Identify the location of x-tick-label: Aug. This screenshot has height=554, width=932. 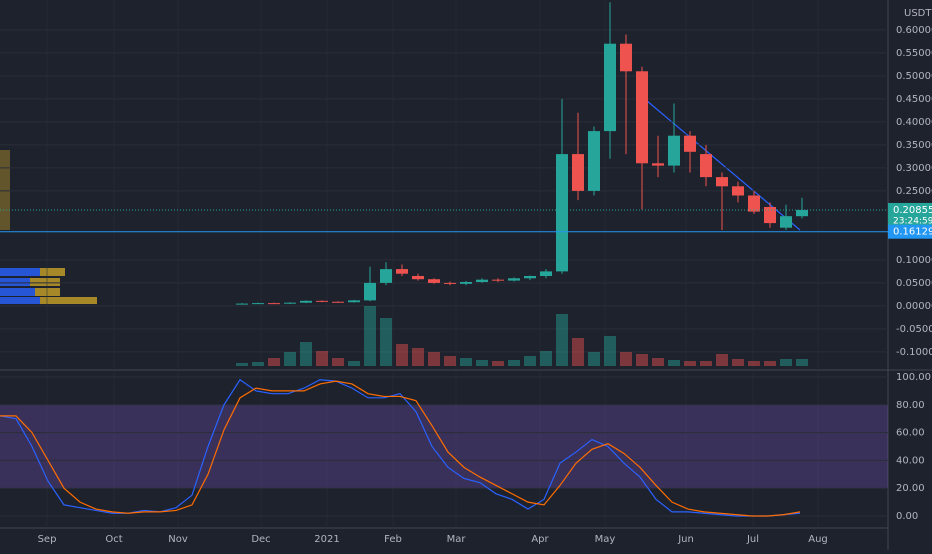
(818, 539).